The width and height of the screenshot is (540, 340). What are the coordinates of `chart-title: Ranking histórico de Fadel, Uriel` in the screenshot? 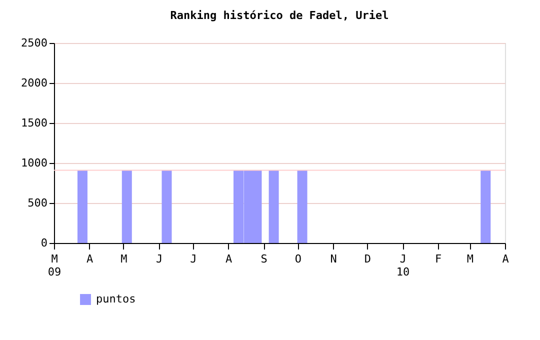 It's located at (279, 15).